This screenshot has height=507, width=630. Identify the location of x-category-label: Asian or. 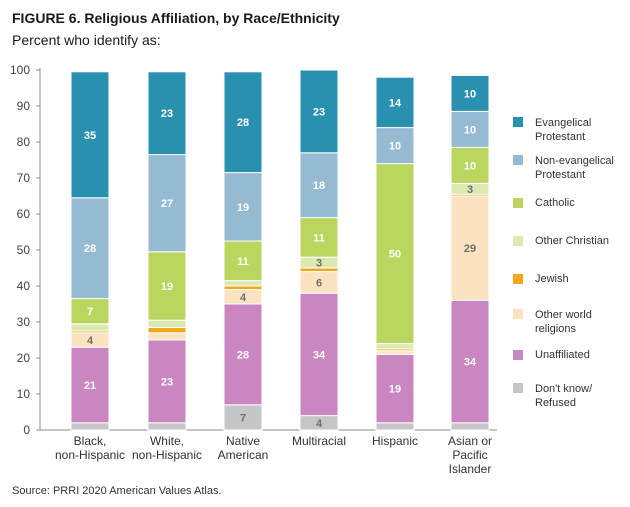
(470, 441).